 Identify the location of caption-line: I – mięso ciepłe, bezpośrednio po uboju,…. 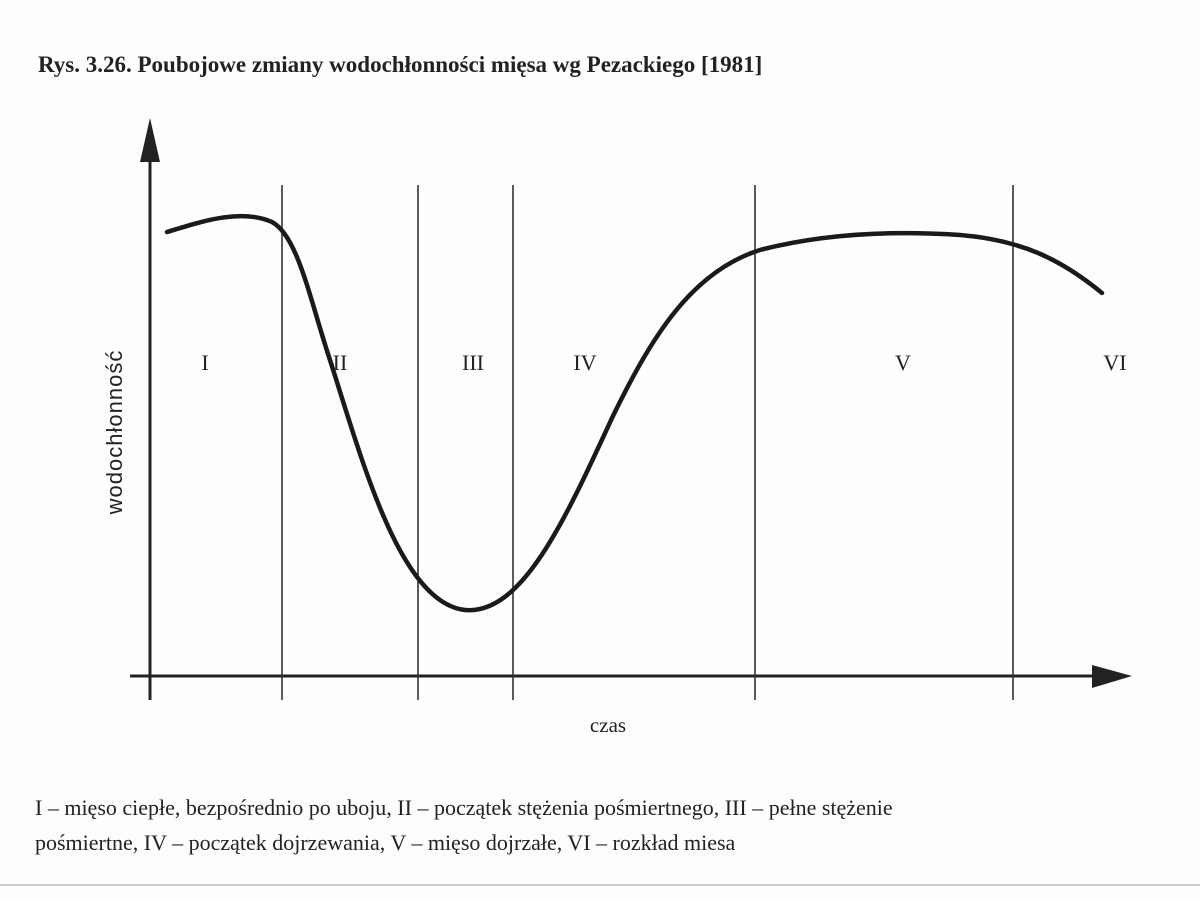
(464, 807).